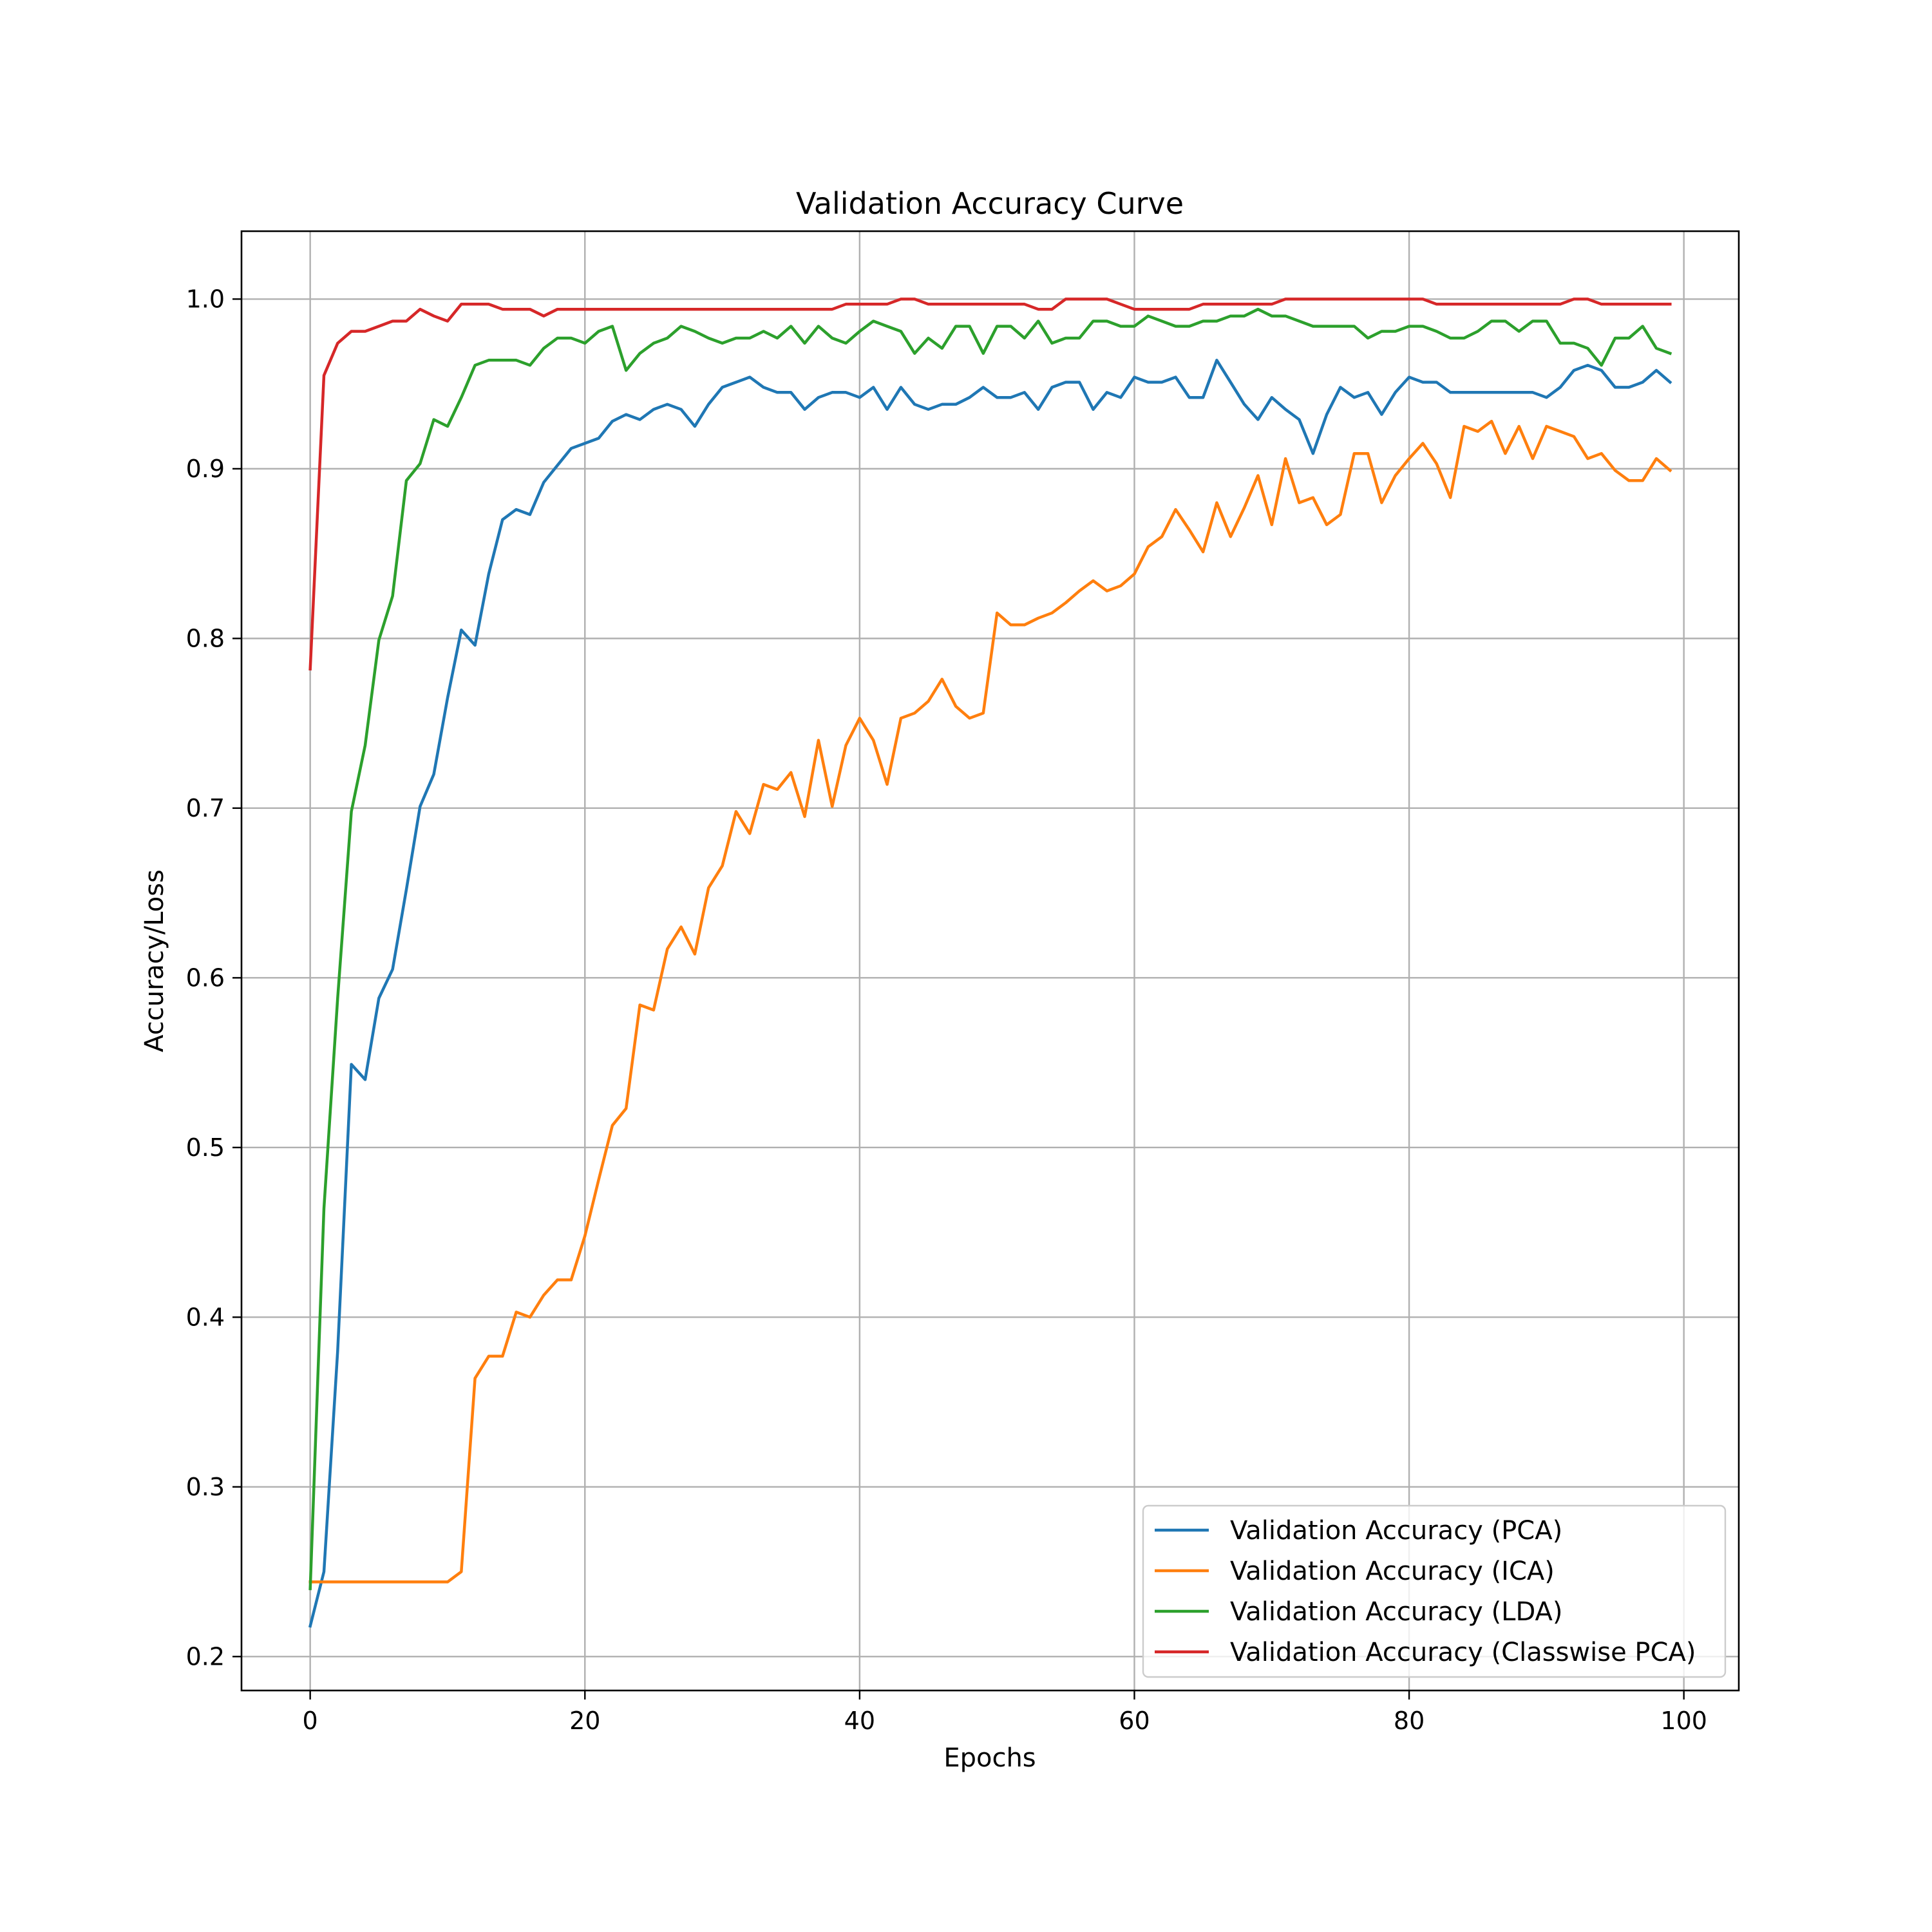  Describe the element at coordinates (1134, 1721) in the screenshot. I see `x-tick-label: 60` at that location.